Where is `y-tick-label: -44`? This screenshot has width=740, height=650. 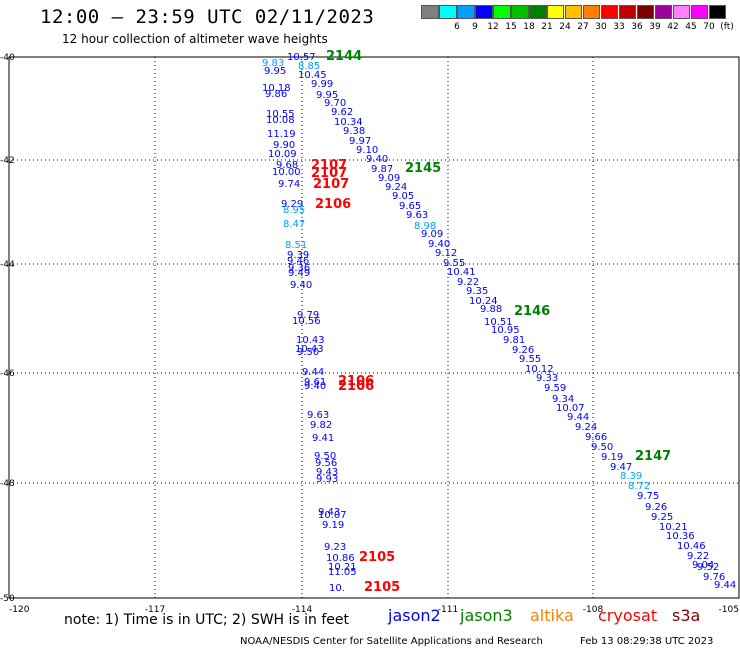
y-tick-label: -44 is located at coordinates (7, 265).